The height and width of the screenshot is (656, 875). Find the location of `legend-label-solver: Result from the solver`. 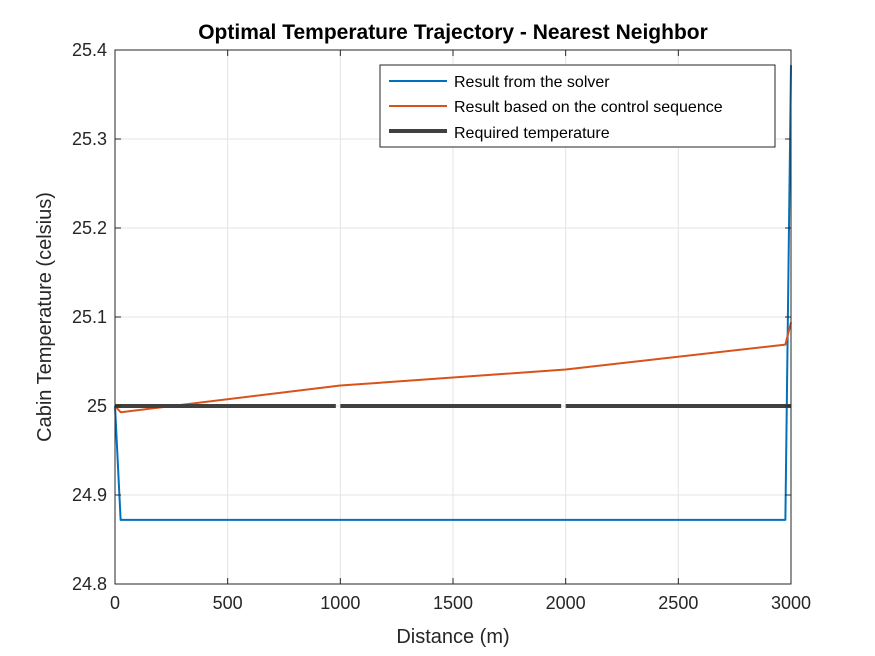

legend-label-solver: Result from the solver is located at coordinates (532, 82).